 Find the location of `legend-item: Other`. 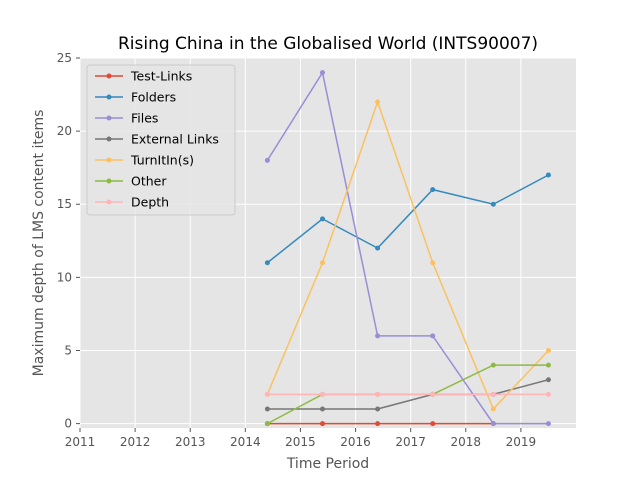

legend-item: Other is located at coordinates (131, 181).